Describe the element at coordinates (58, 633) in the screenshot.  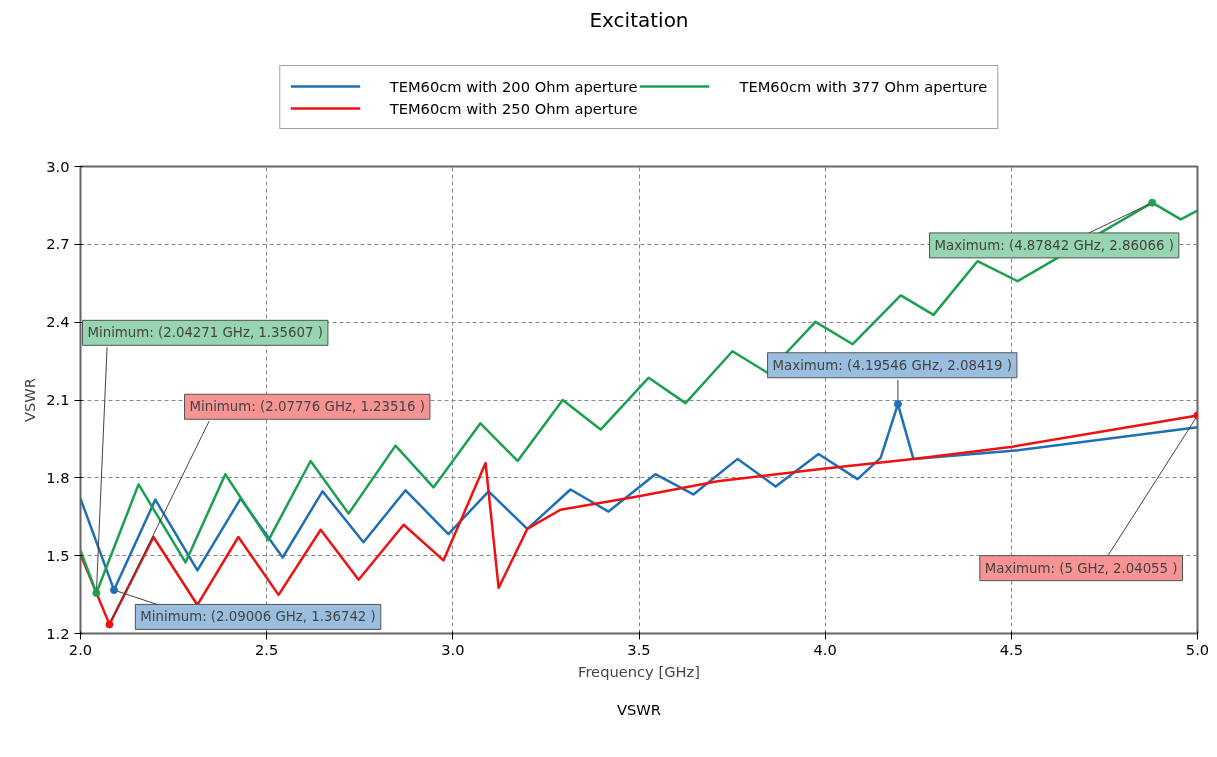
I see `y-tick-label: 1.2` at that location.